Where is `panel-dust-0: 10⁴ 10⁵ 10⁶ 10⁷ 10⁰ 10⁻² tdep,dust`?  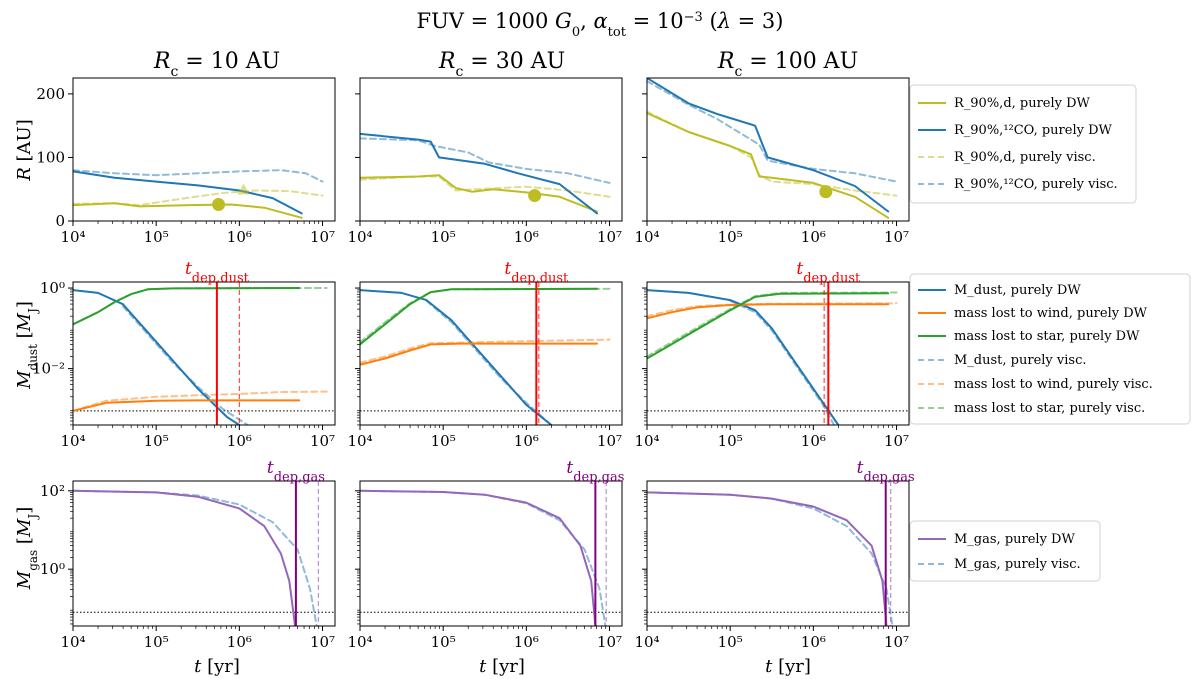 panel-dust-0: 10⁴ 10⁵ 10⁶ 10⁷ 10⁰ 10⁻² tdep,dust is located at coordinates (184, 354).